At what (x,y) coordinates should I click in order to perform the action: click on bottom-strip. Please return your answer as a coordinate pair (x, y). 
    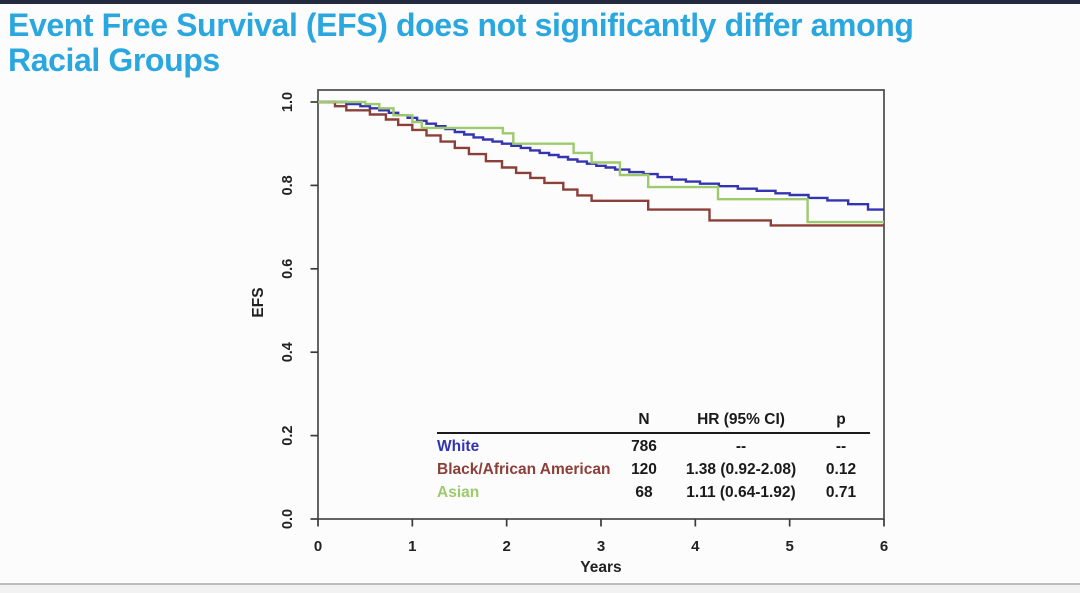
    Looking at the image, I should click on (540, 589).